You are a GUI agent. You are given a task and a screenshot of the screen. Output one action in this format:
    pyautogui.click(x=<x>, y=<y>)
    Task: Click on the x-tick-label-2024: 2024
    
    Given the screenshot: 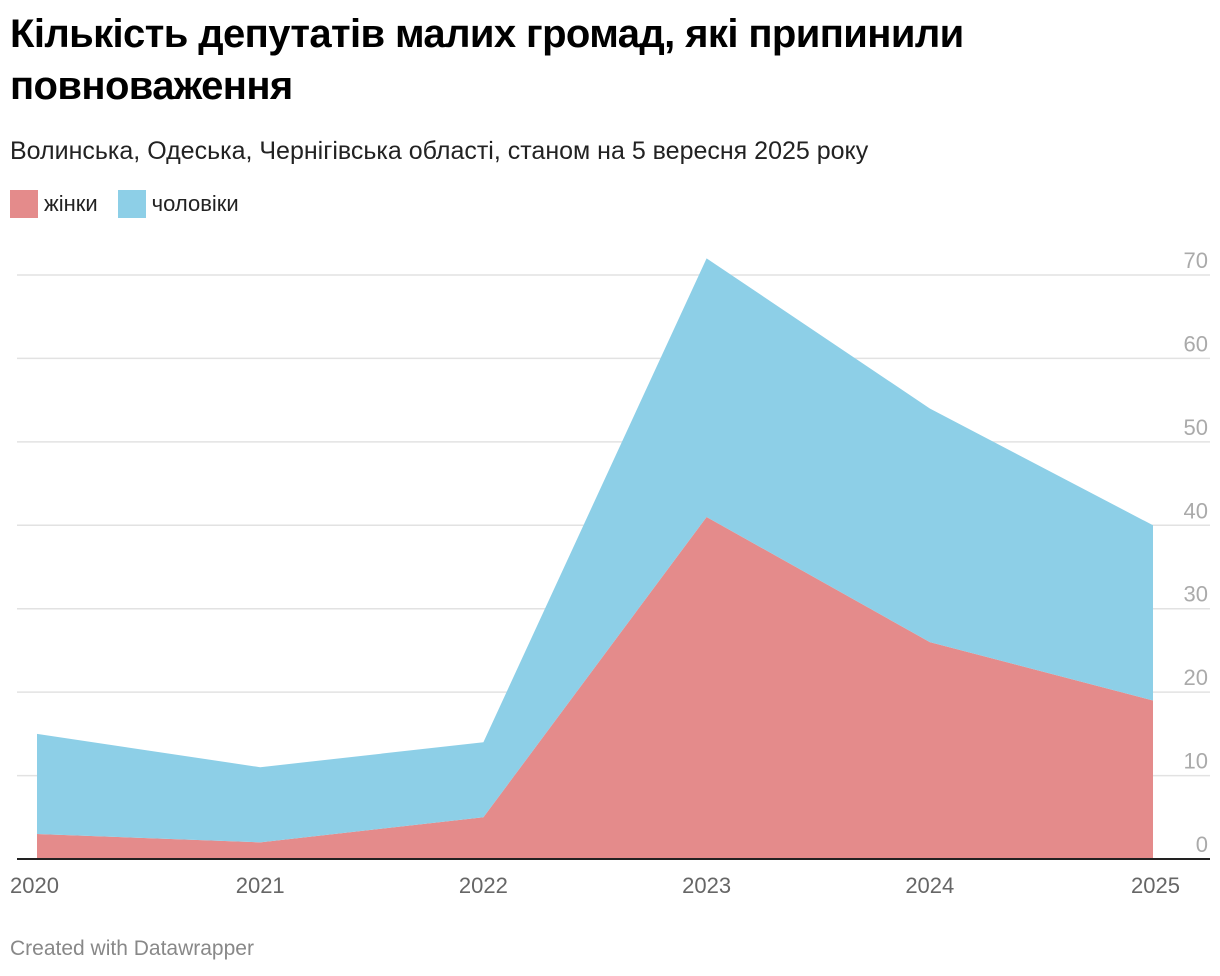 What is the action you would take?
    pyautogui.click(x=929, y=885)
    